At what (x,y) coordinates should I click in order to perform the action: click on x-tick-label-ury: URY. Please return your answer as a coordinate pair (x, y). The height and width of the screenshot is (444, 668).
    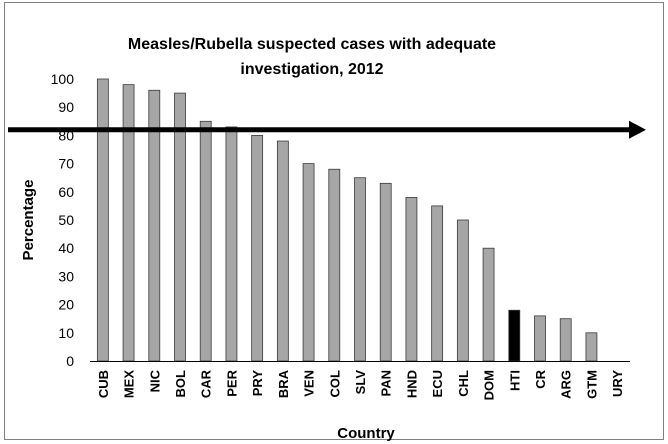
    Looking at the image, I should click on (617, 383).